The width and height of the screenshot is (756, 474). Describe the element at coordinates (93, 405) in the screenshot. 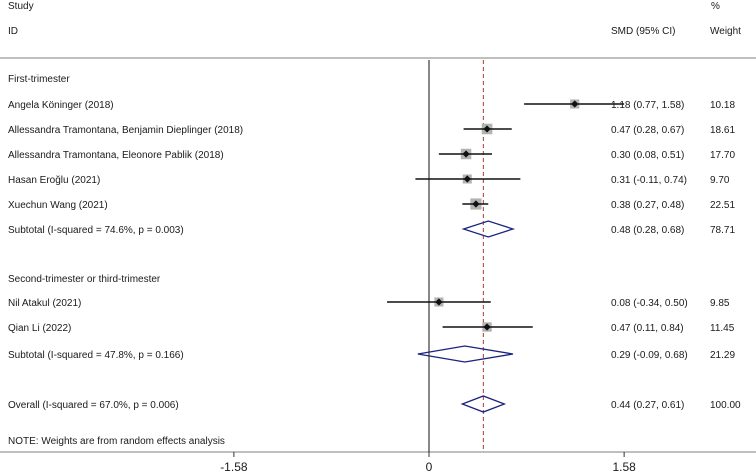

I see `overall-label: Overall (I-squared = 67.0%, p = 0.006)` at that location.